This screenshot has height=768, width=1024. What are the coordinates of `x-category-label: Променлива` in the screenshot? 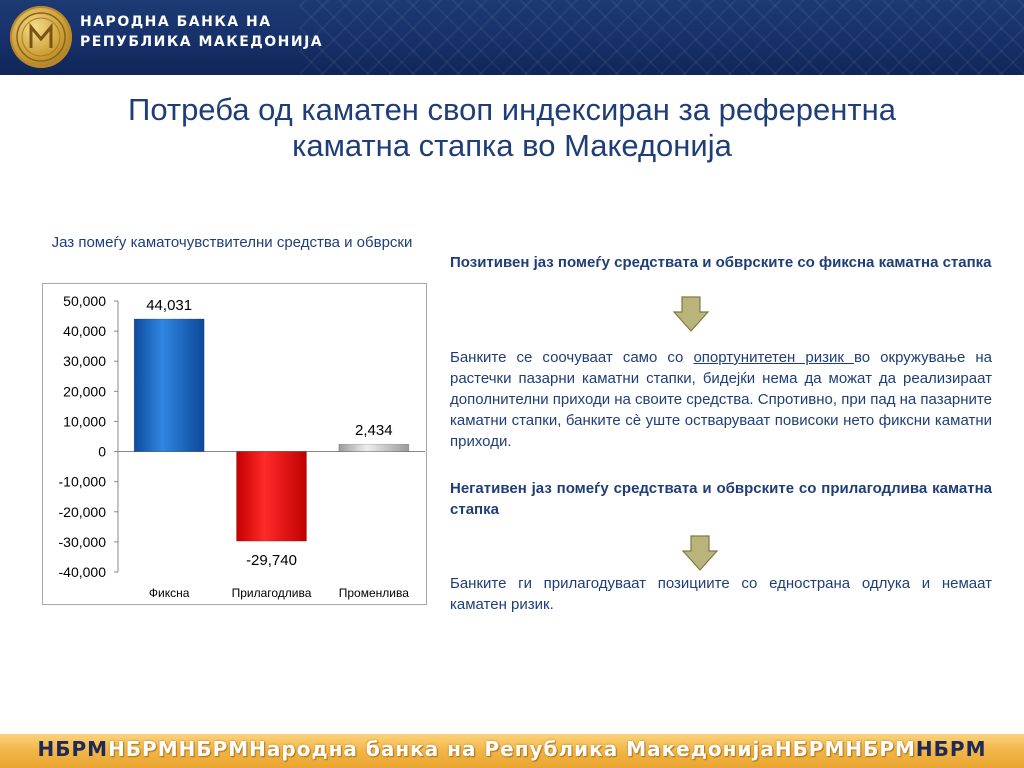 It's located at (374, 593).